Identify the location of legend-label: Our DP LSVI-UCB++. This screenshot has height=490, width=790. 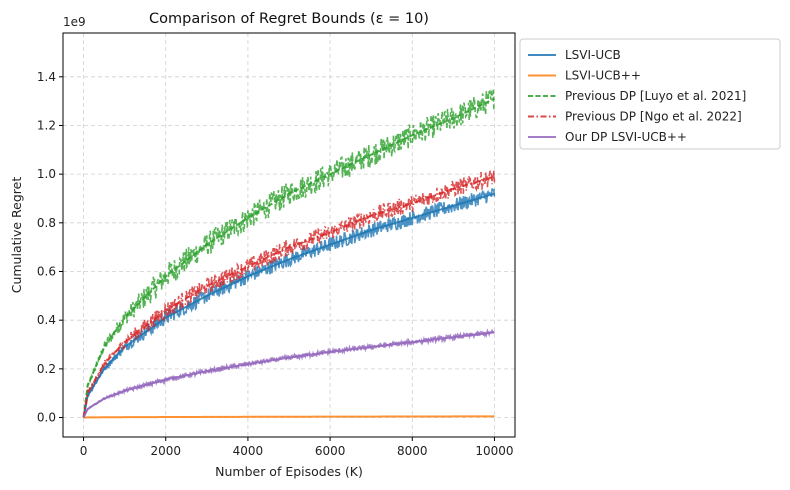
(626, 137).